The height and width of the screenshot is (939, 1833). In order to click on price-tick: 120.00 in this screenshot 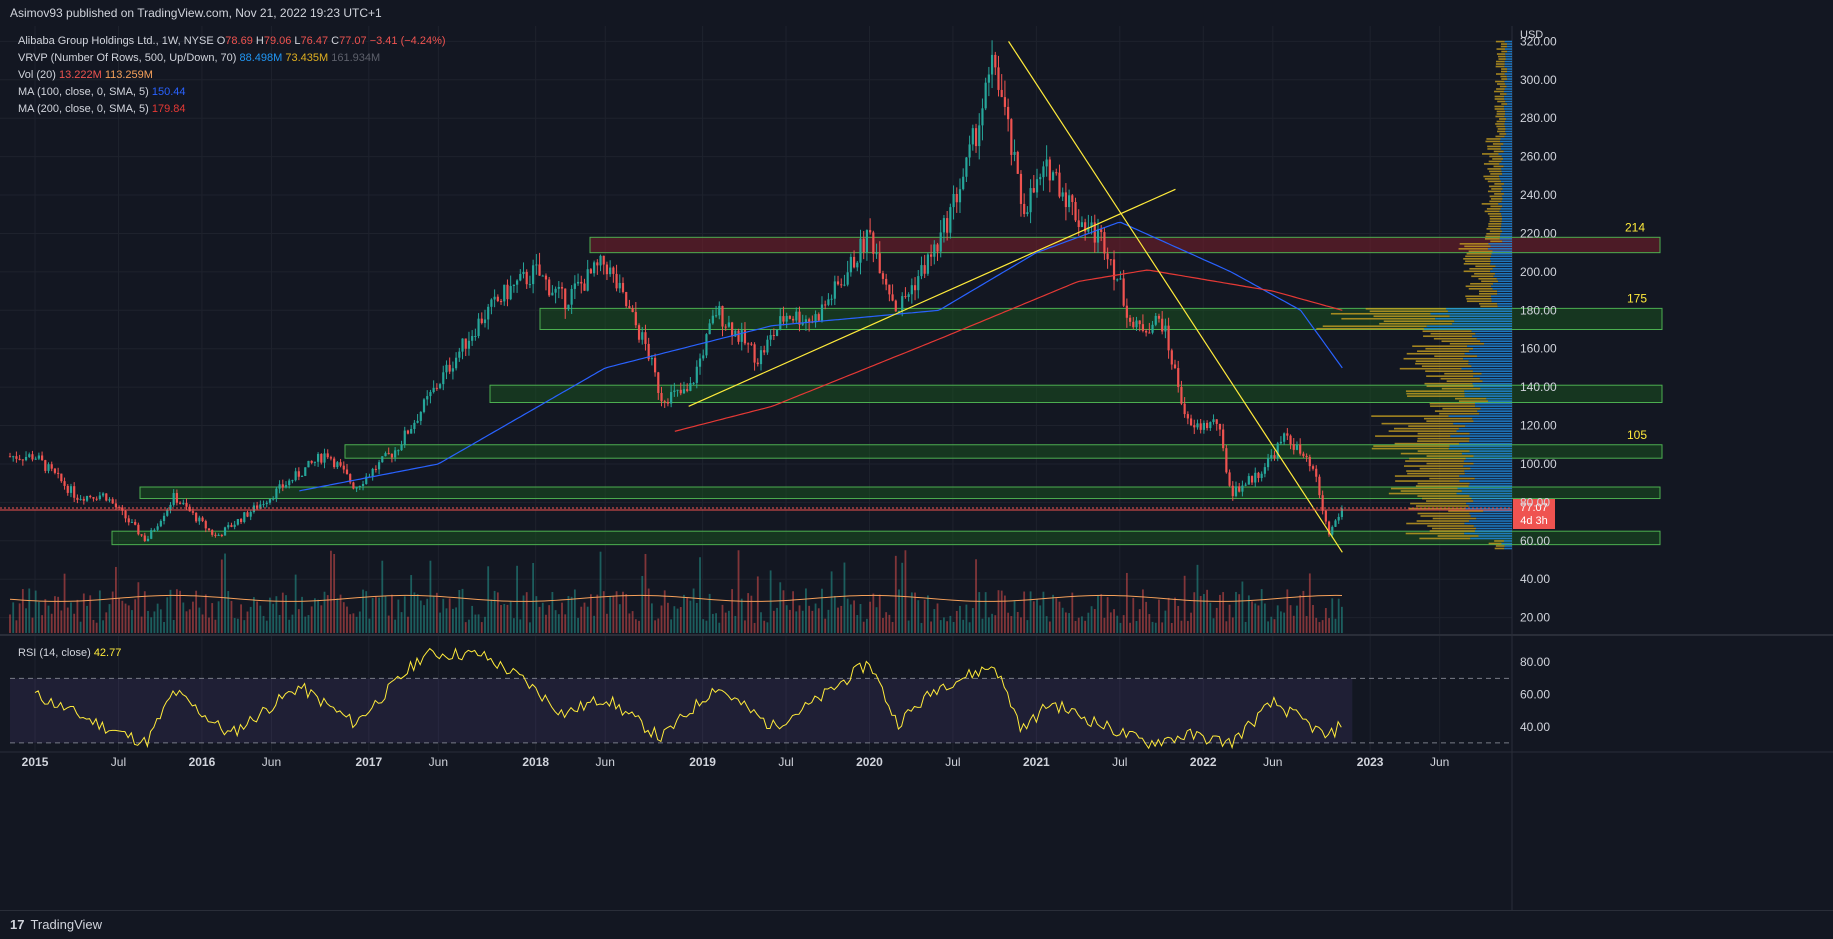, I will do `click(1538, 426)`.